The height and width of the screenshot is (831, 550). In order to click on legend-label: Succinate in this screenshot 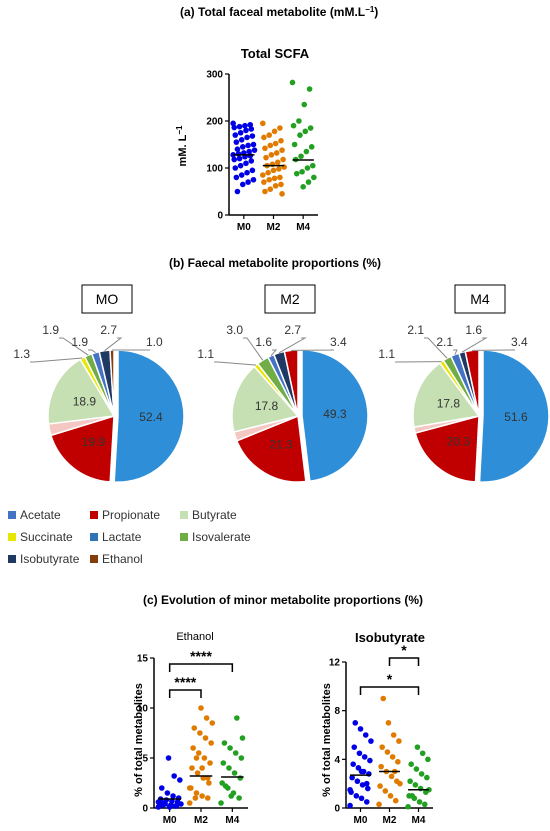, I will do `click(46, 537)`.